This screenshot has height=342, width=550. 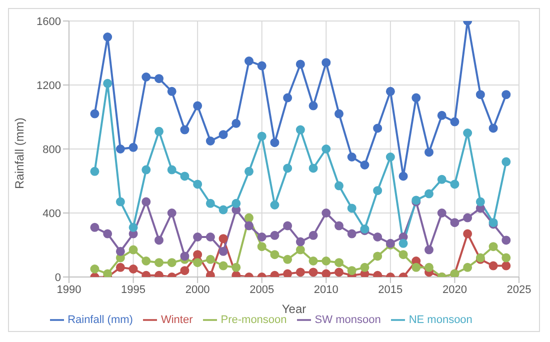 I want to click on legend-label: Rainfall (mm), so click(x=100, y=320).